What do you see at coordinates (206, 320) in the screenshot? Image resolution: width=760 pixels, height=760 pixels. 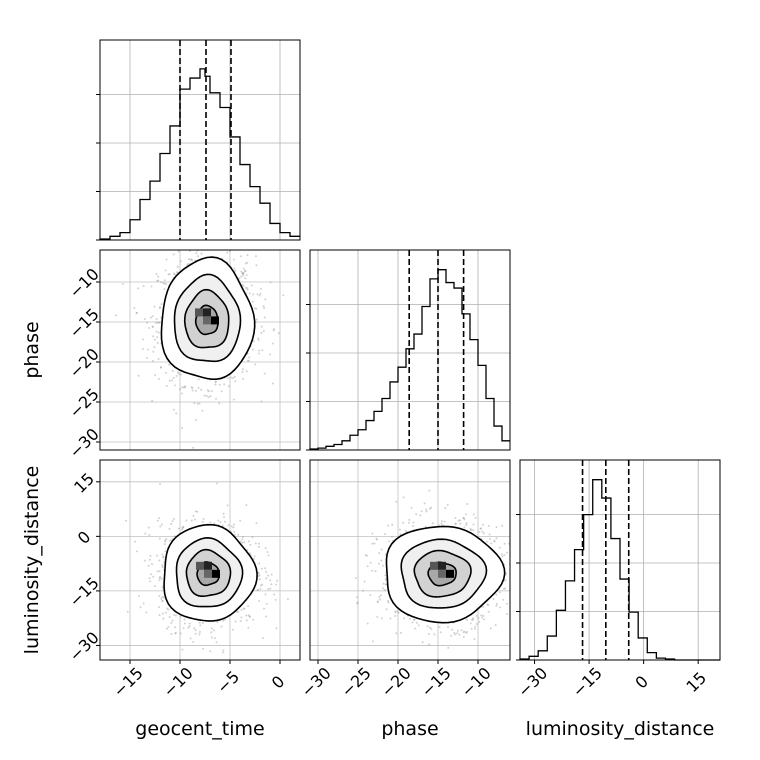 I see `contour-2σ` at bounding box center [206, 320].